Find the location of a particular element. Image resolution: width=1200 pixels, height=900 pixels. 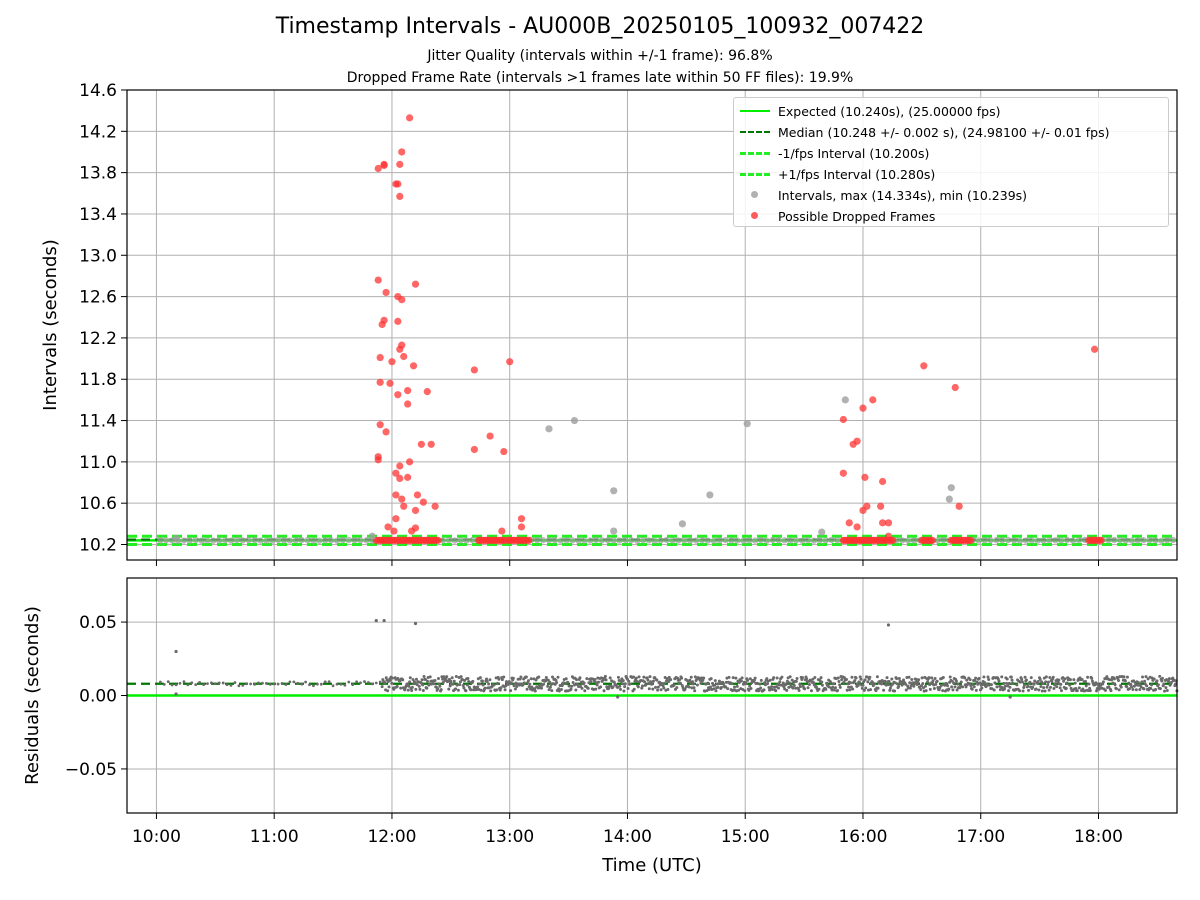

x-tick-label: 14:00 is located at coordinates (627, 837).